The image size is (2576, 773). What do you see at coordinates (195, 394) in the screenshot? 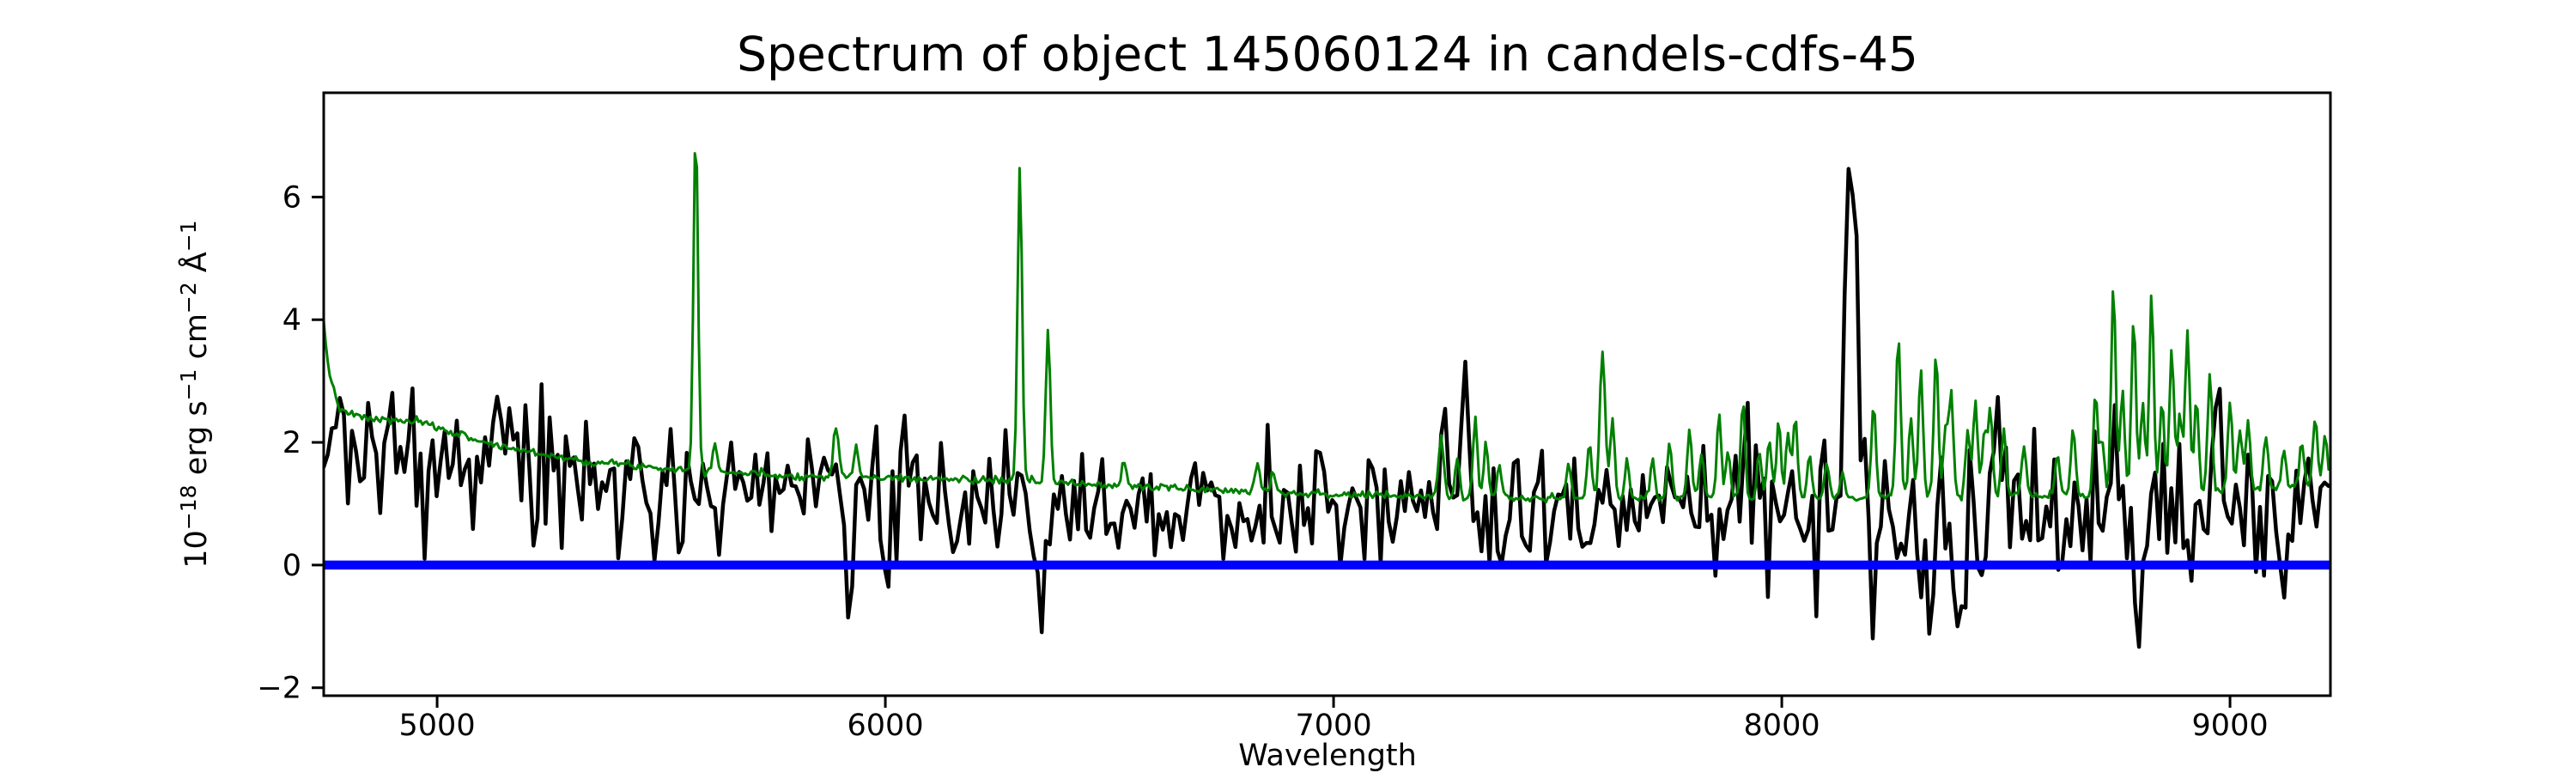
I see `y-axis-label: 10−18 erg s−1 cm−2 Å−1` at bounding box center [195, 394].